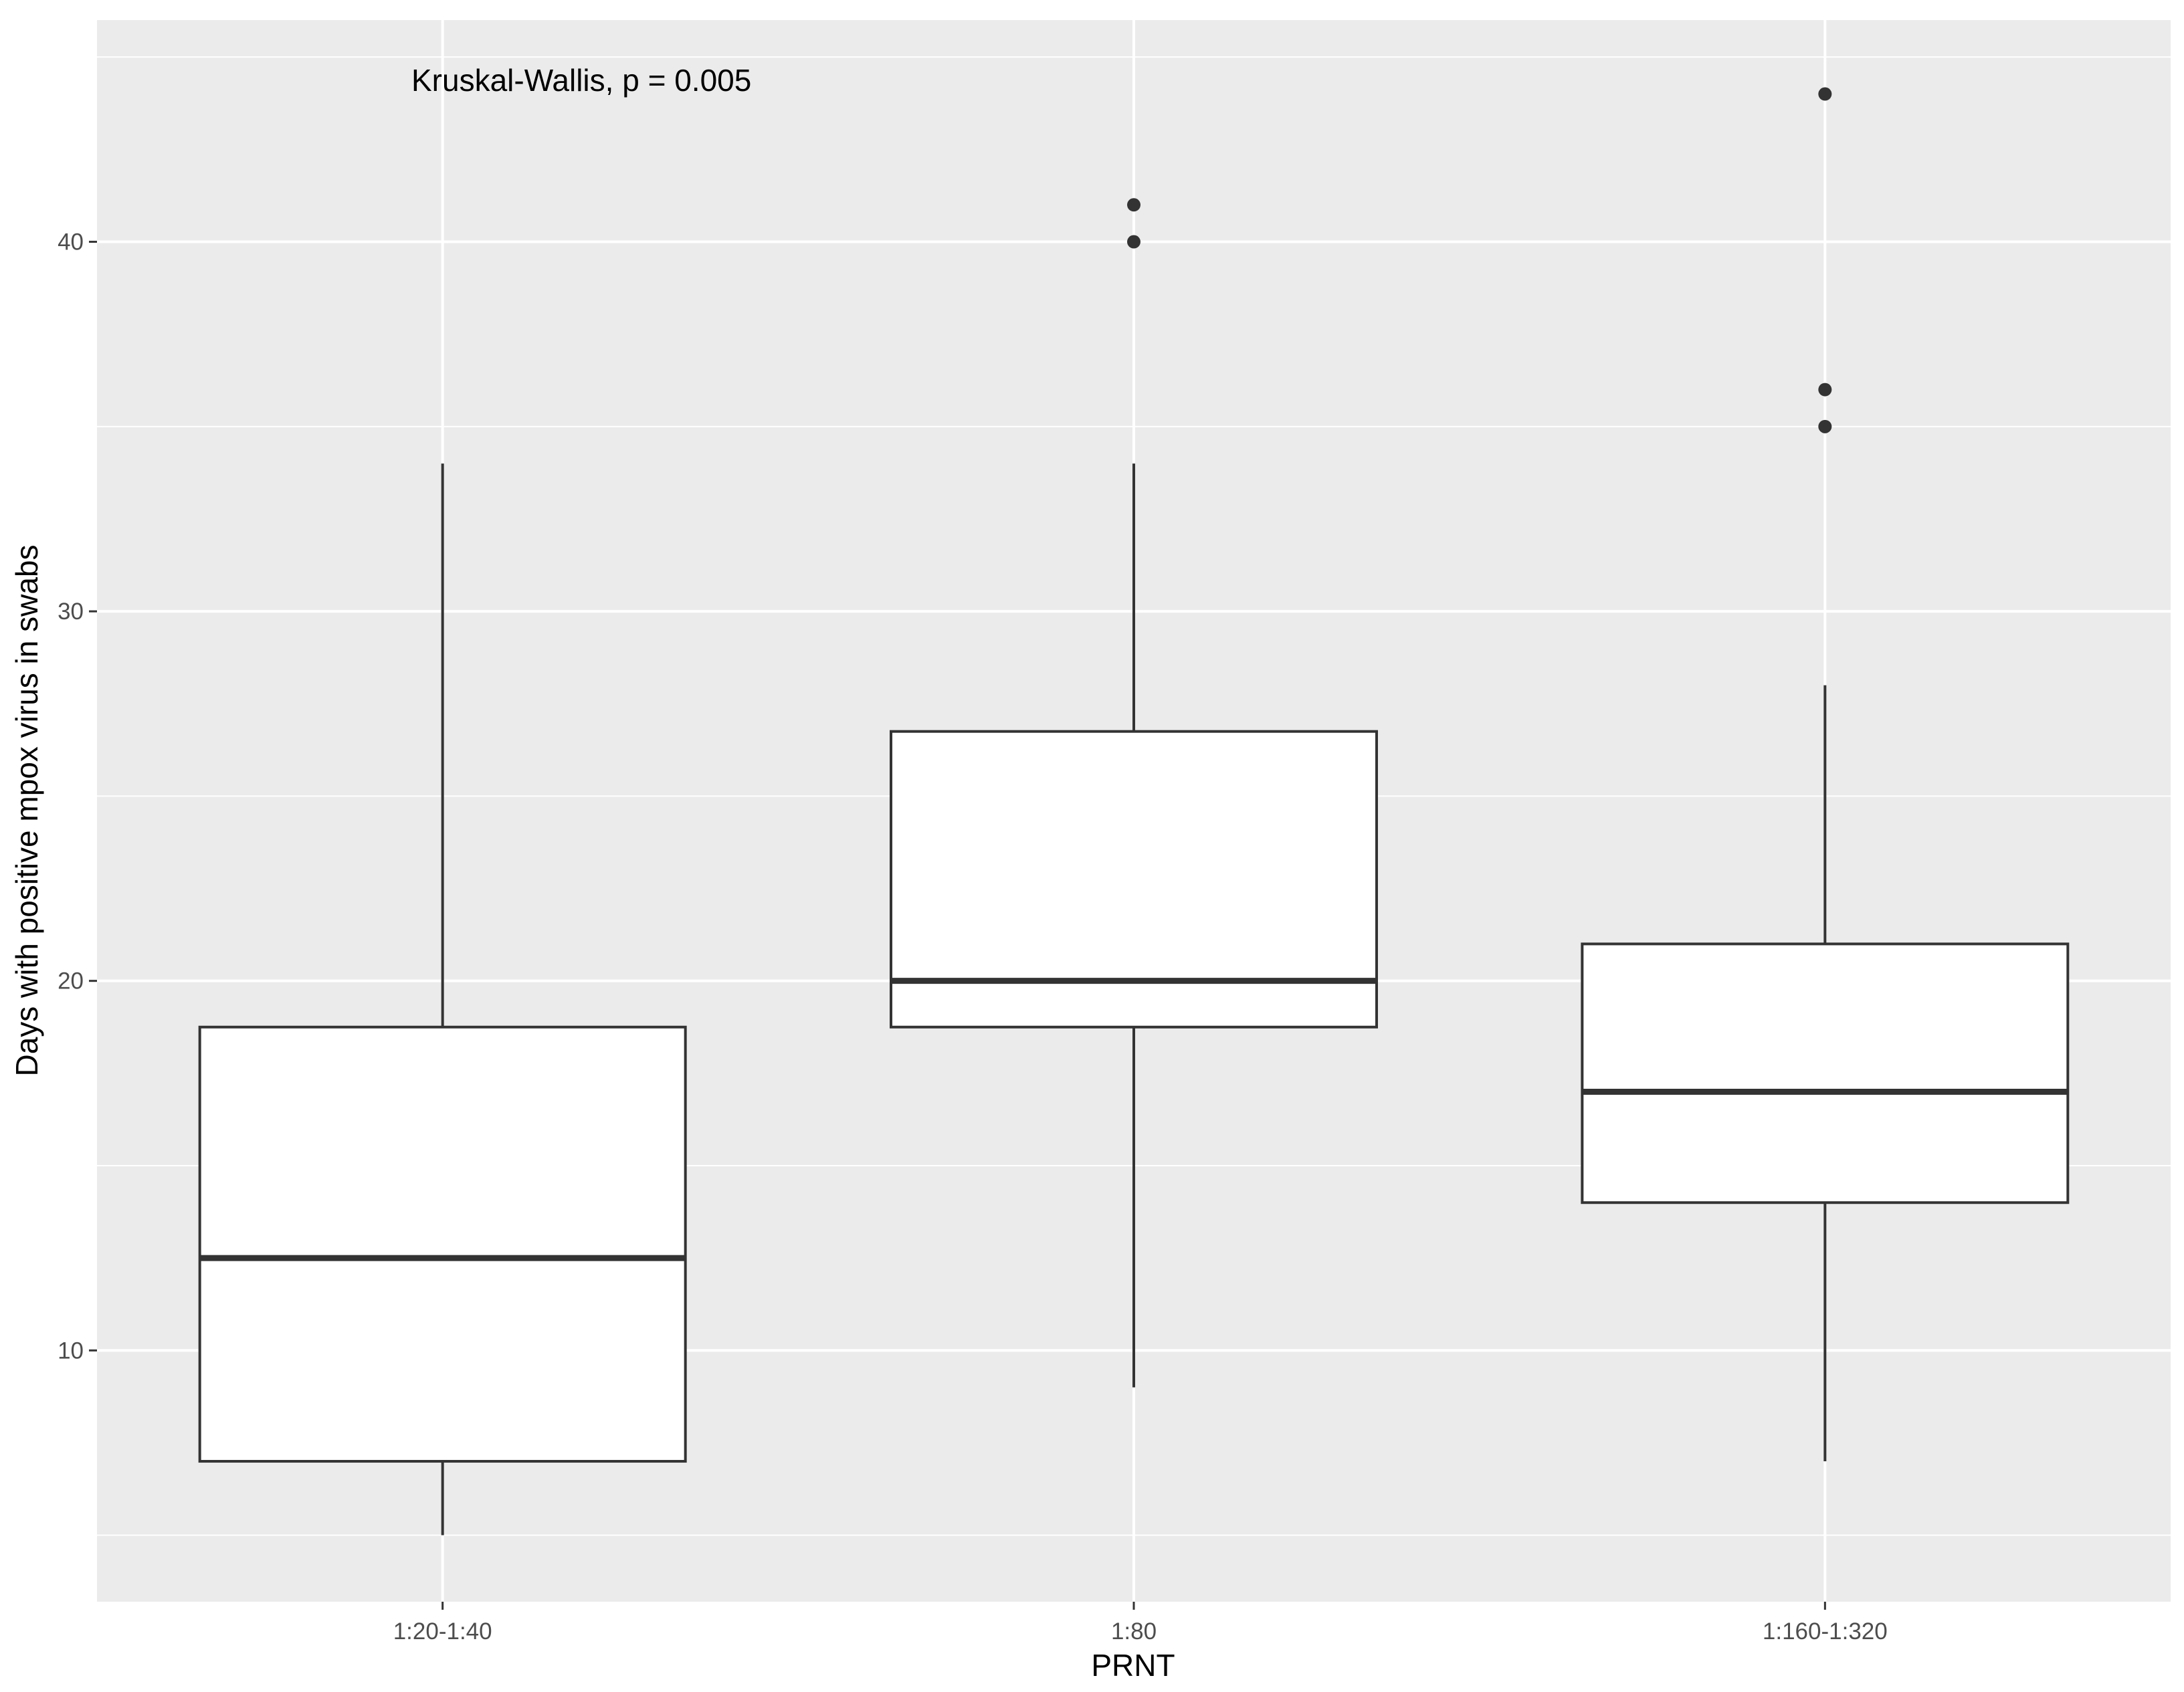  What do you see at coordinates (71, 1351) in the screenshot?
I see `y-tick-label: 10` at bounding box center [71, 1351].